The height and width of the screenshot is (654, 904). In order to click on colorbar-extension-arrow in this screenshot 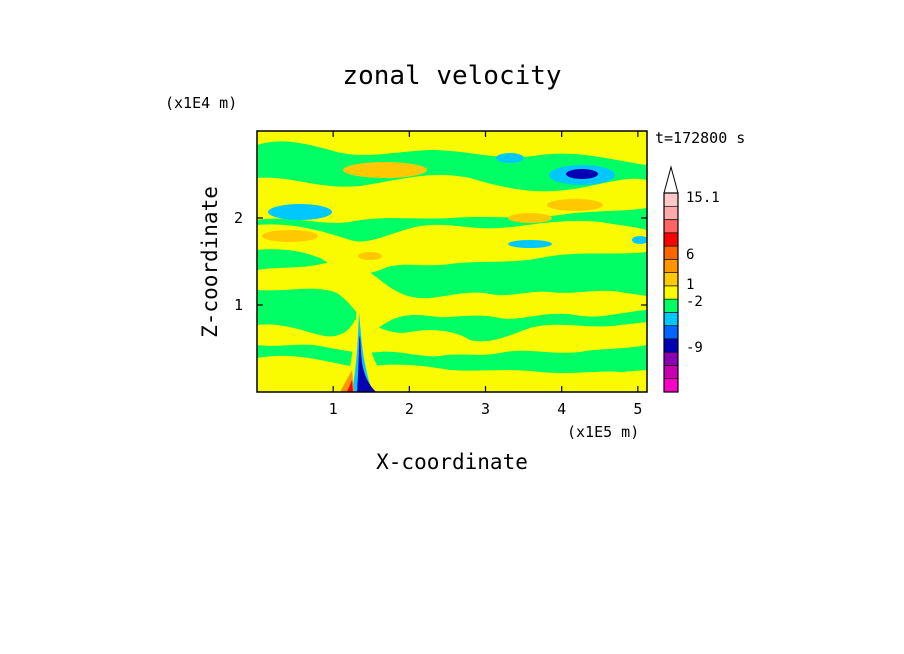, I will do `click(671, 179)`.